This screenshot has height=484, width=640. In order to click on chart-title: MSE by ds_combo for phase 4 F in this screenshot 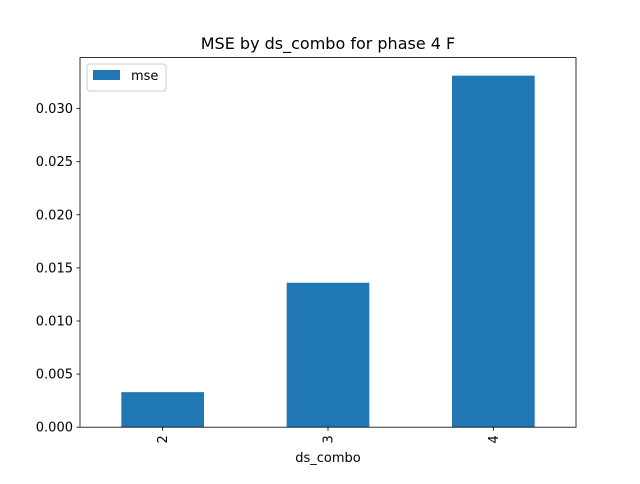, I will do `click(328, 44)`.